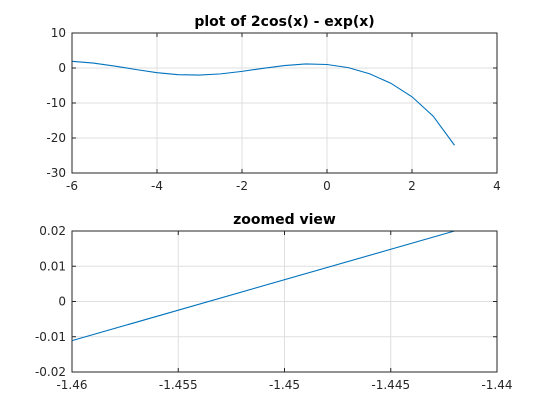 This screenshot has height=418, width=550. What do you see at coordinates (263, 103) in the screenshot?
I see `top-series-line` at bounding box center [263, 103].